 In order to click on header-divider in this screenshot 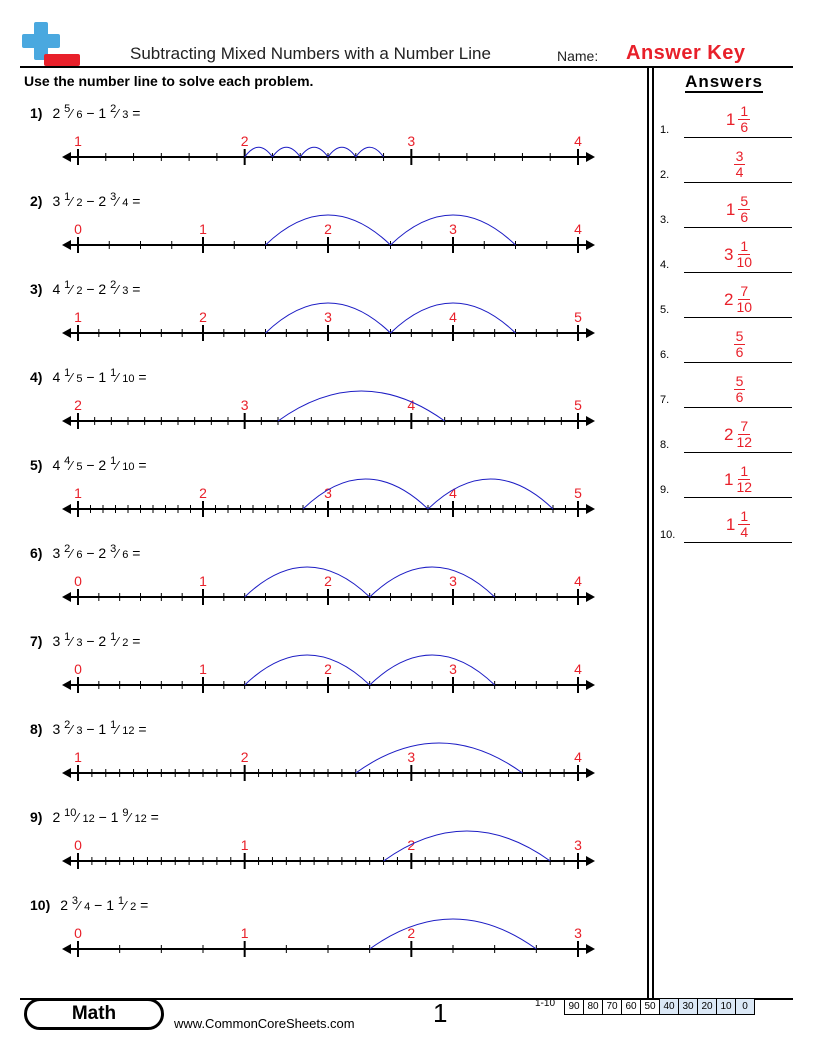, I will do `click(406, 67)`.